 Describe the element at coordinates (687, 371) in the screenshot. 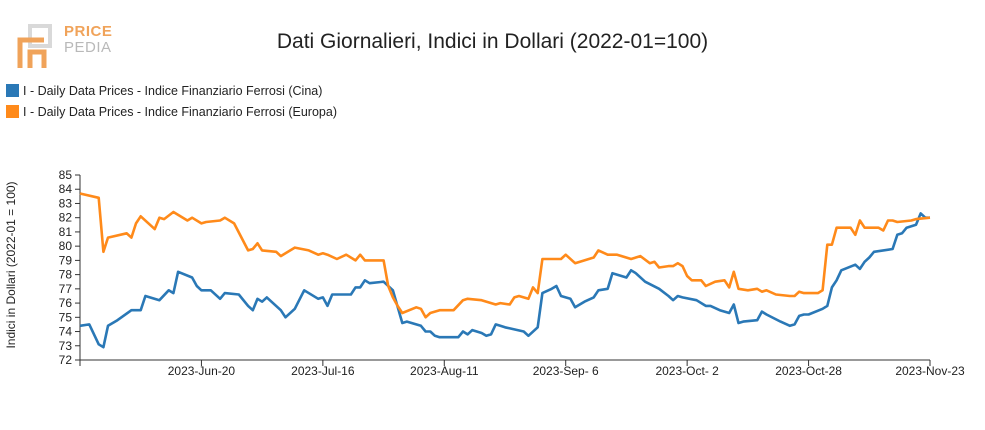

I see `x-tick-label: 2023-Oct- 2` at that location.